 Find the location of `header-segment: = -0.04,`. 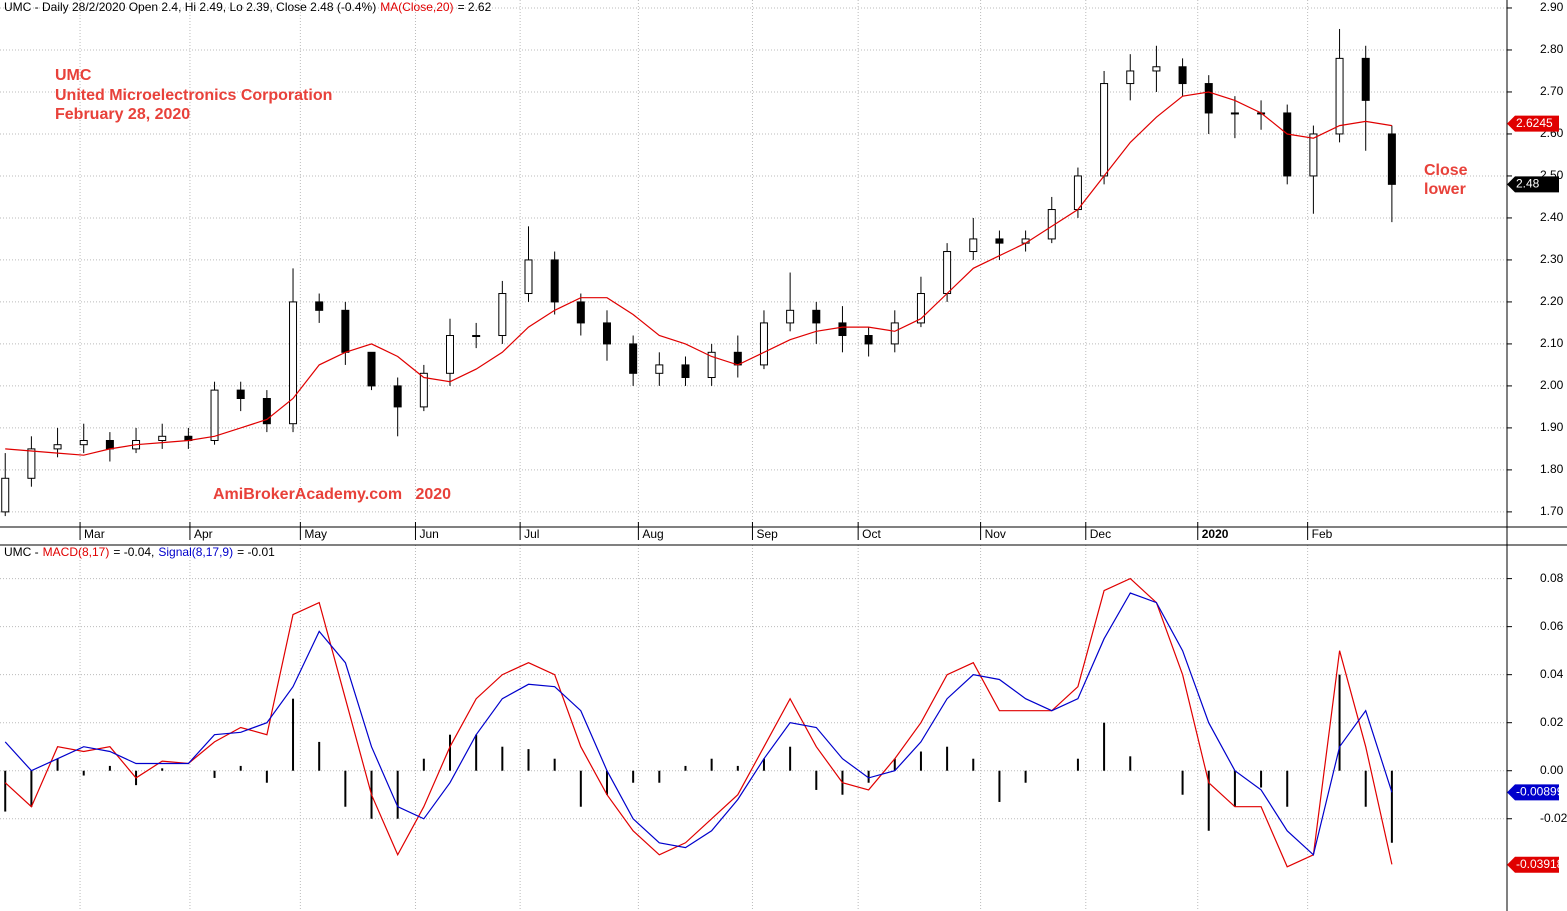

header-segment: = -0.04, is located at coordinates (133, 552).